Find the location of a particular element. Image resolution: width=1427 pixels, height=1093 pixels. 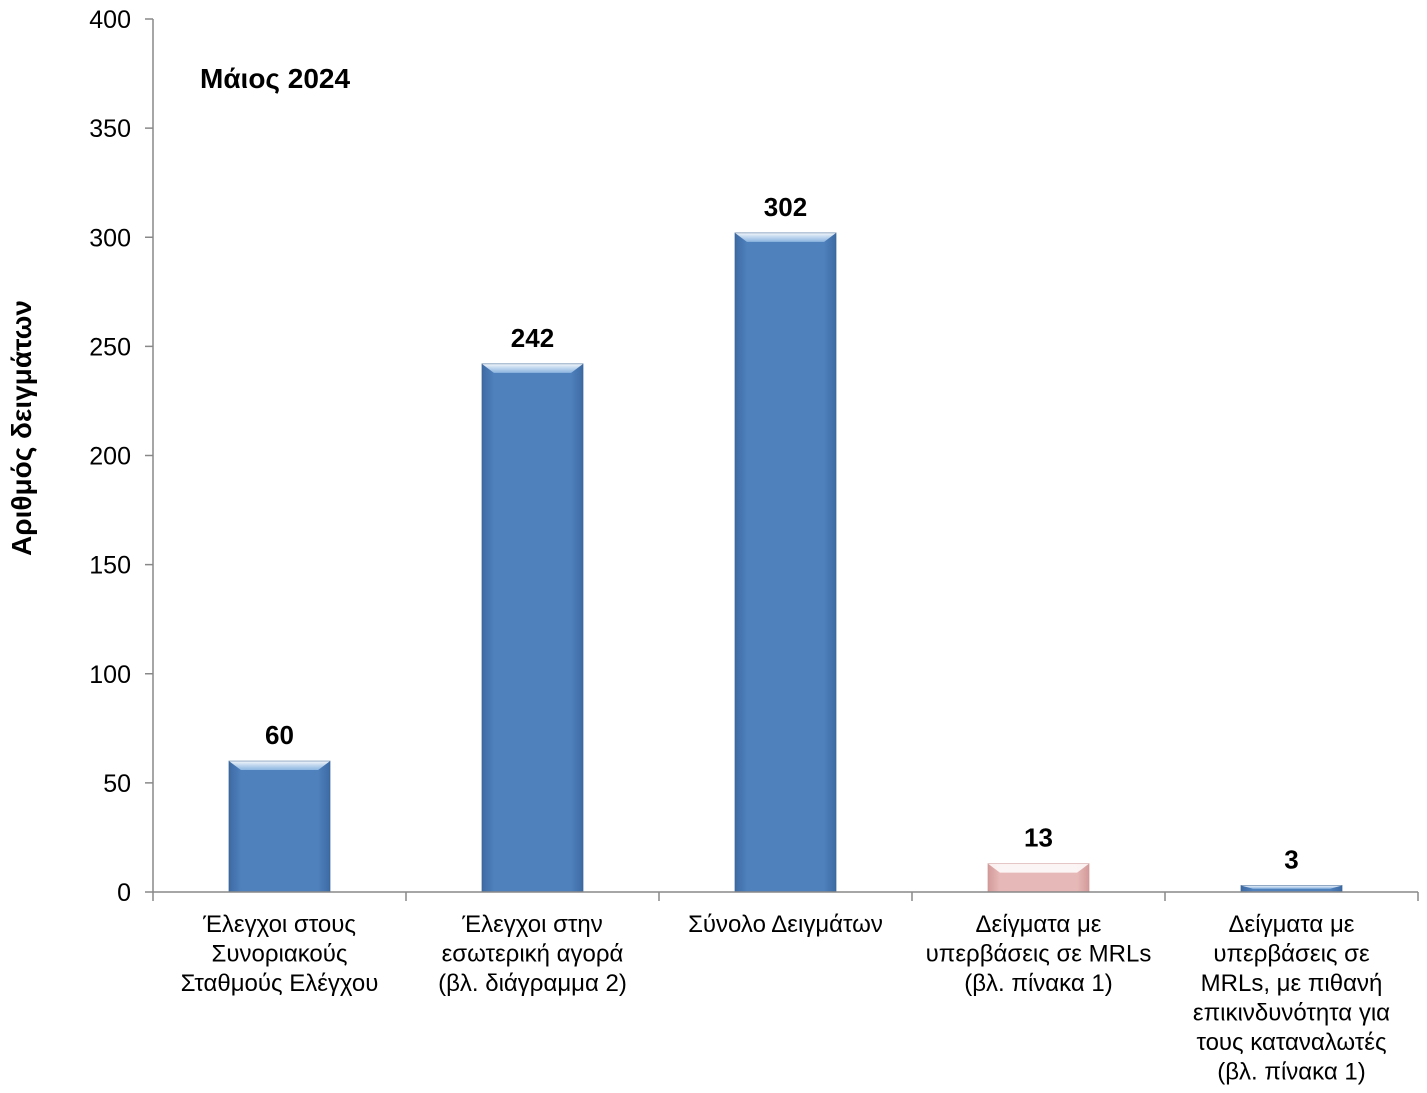

bar: 3 is located at coordinates (1291, 868).